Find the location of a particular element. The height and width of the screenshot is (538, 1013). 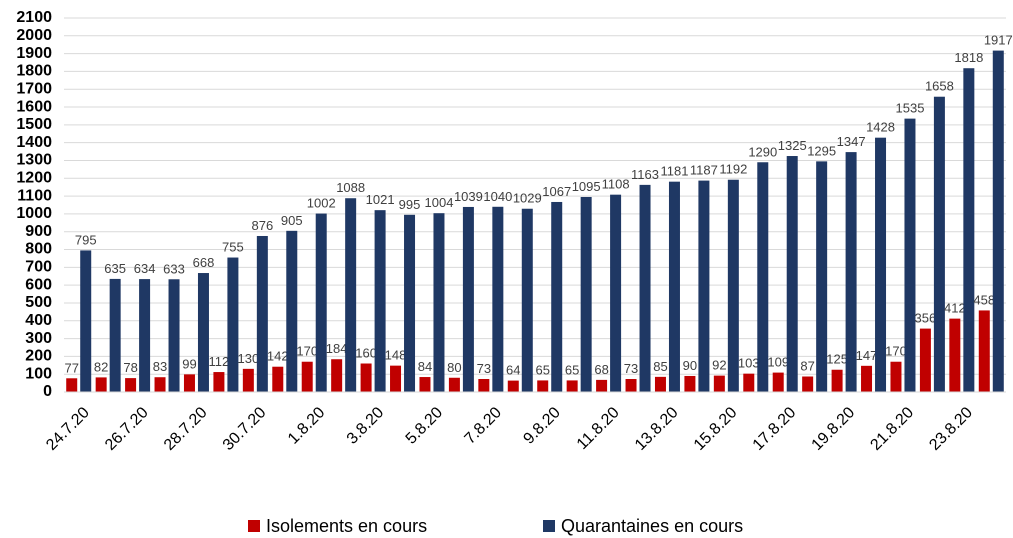

value-label: 130 is located at coordinates (248, 358).